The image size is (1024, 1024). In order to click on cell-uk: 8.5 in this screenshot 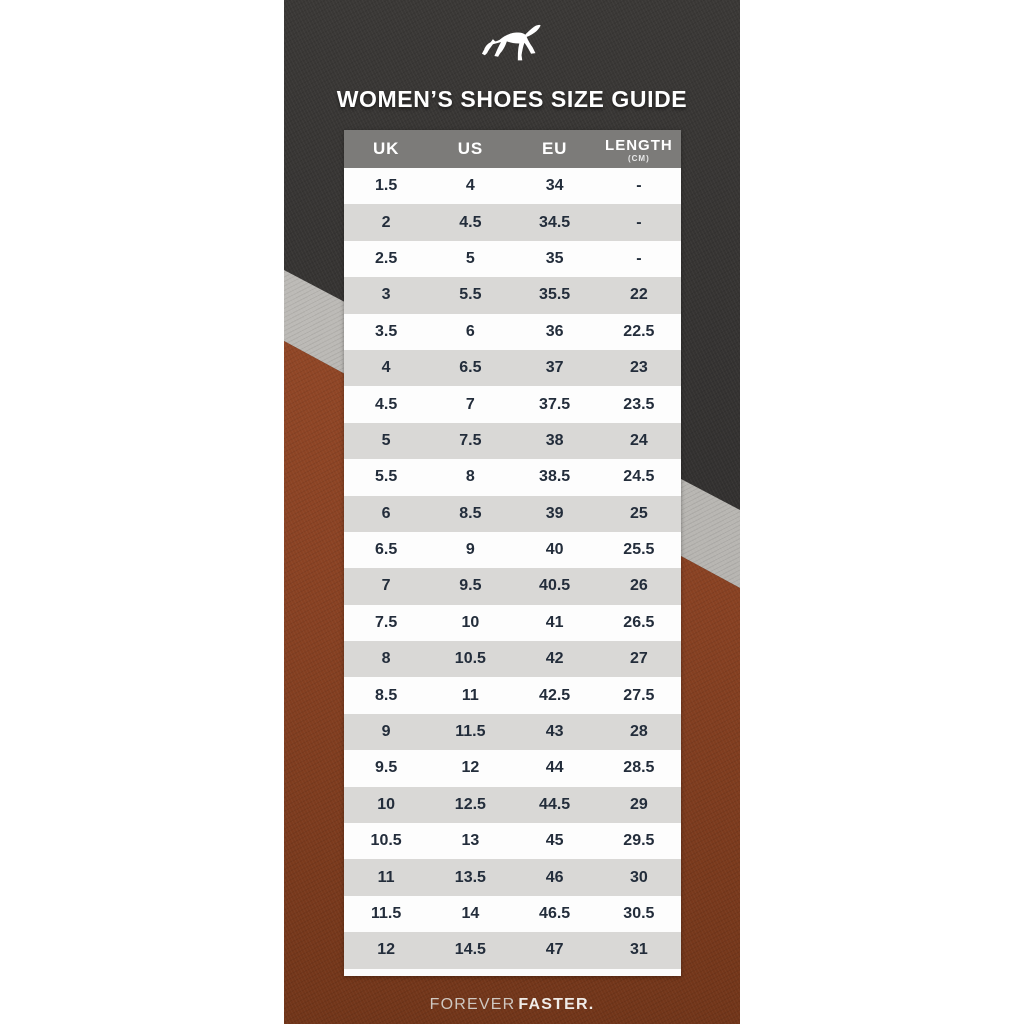, I will do `click(386, 695)`.